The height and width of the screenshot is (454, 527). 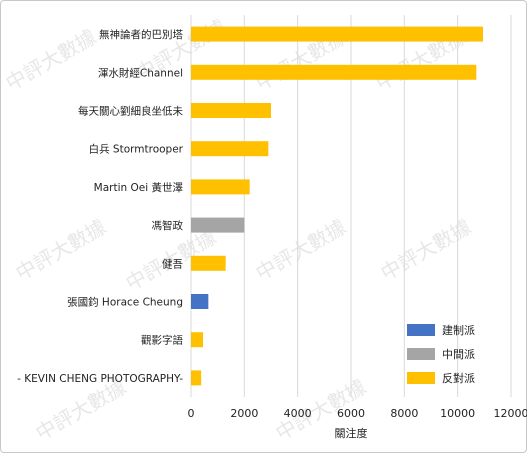 What do you see at coordinates (141, 34) in the screenshot?
I see `category-label: 無神論者的巴別塔` at bounding box center [141, 34].